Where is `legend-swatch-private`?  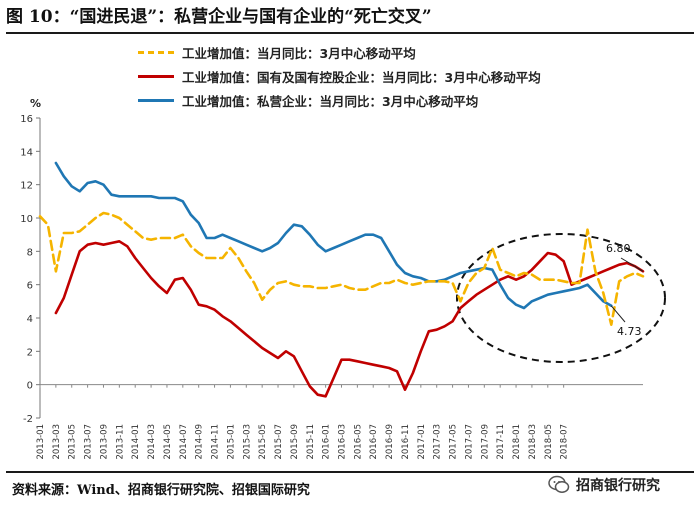 legend-swatch-private is located at coordinates (156, 100).